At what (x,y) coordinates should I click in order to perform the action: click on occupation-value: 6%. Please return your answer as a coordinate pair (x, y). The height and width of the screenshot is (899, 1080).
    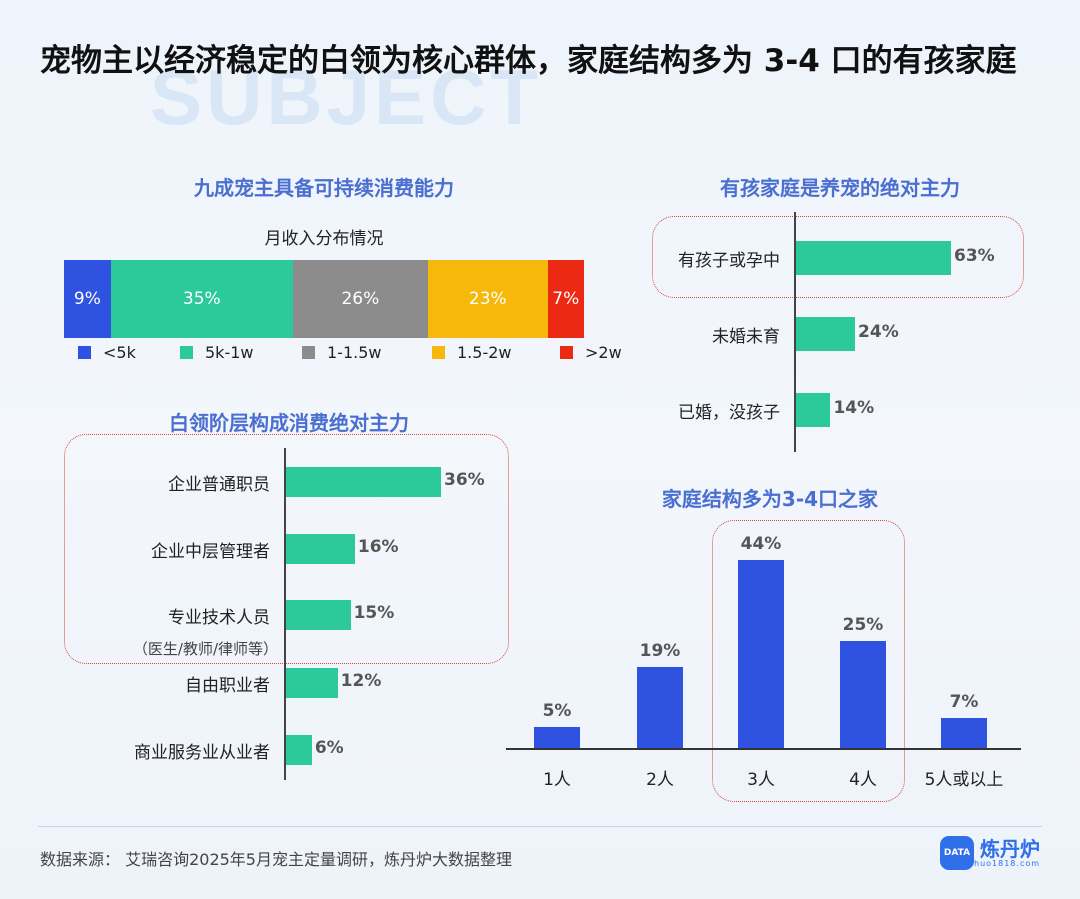
    Looking at the image, I should click on (329, 748).